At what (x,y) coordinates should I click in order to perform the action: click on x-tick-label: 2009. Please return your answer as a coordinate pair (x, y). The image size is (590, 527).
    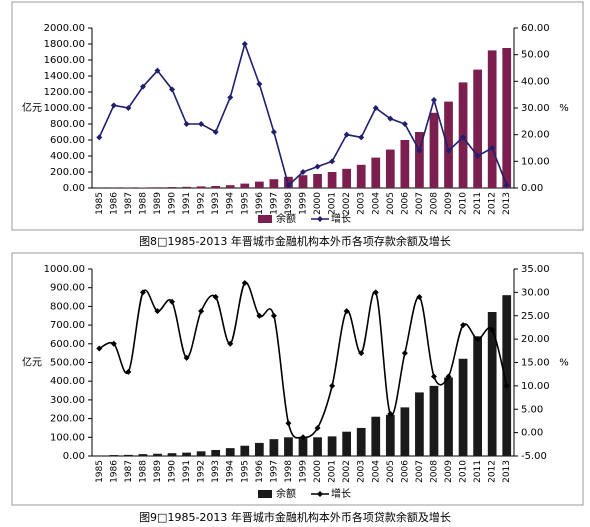
    Looking at the image, I should click on (449, 203).